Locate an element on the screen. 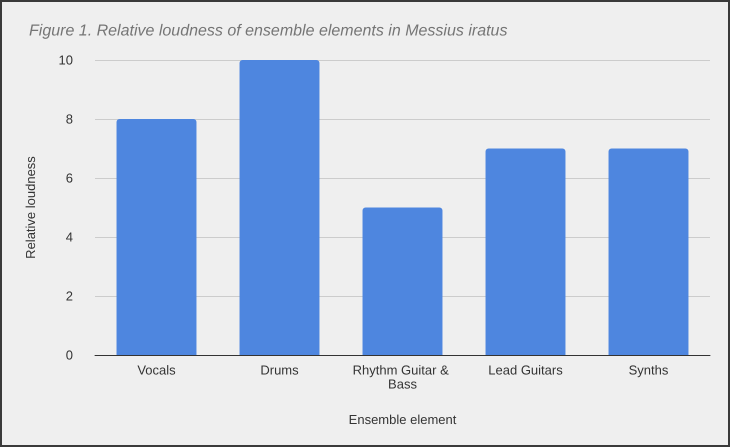 Image resolution: width=730 pixels, height=447 pixels. x-tick-label: Rhythm Guitar & Bass is located at coordinates (402, 377).